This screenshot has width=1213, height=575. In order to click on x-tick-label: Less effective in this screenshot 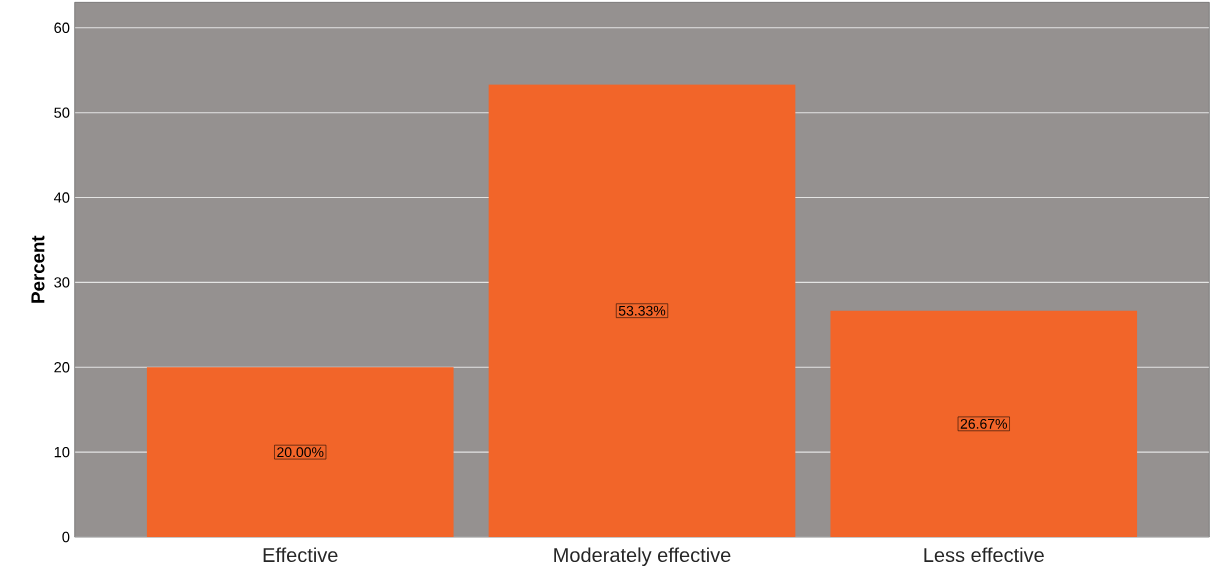, I will do `click(984, 555)`.